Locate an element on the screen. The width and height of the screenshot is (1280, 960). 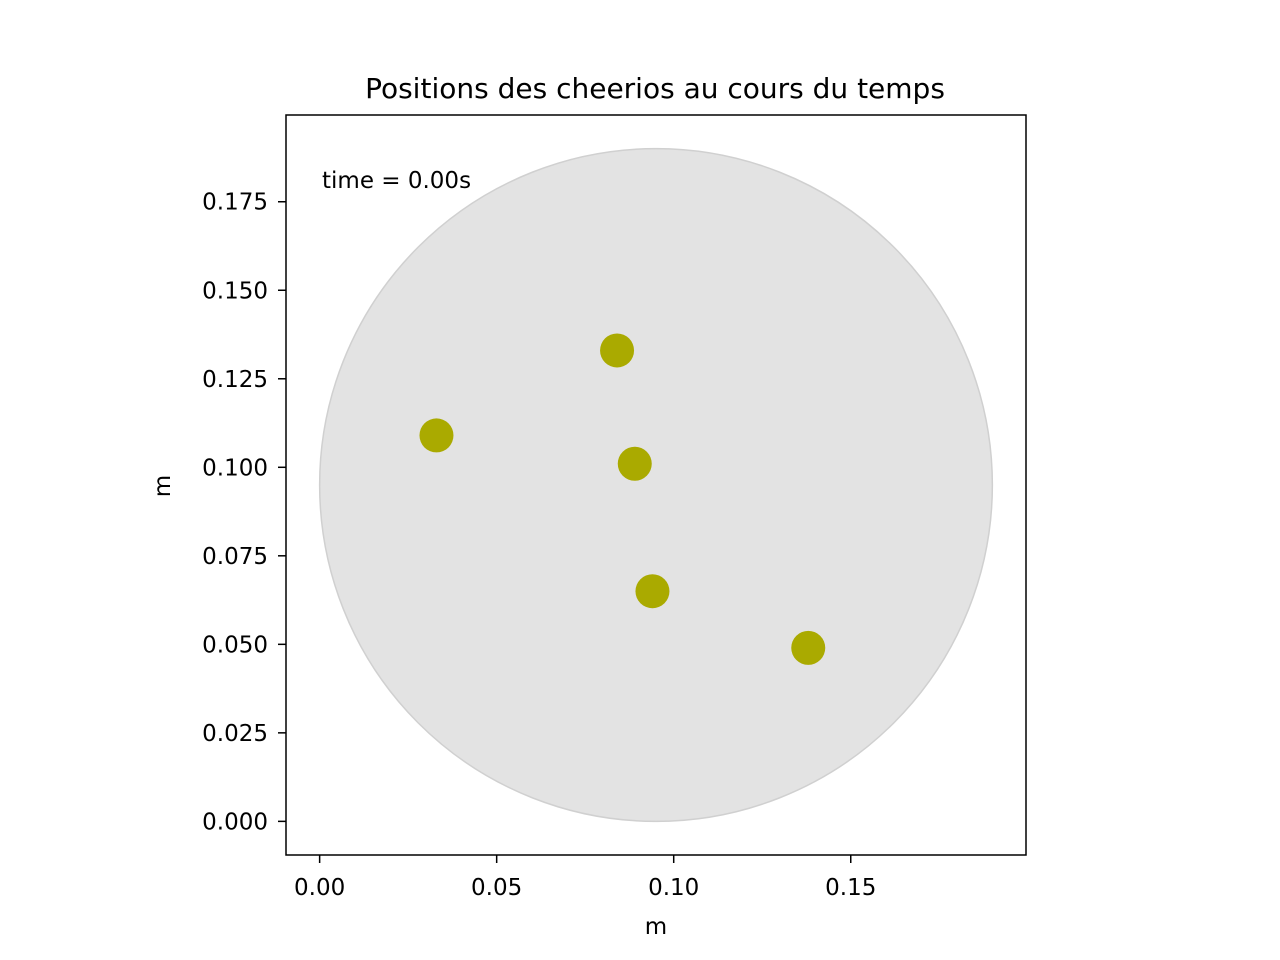
x-tick-label: 0.00 is located at coordinates (319, 888).